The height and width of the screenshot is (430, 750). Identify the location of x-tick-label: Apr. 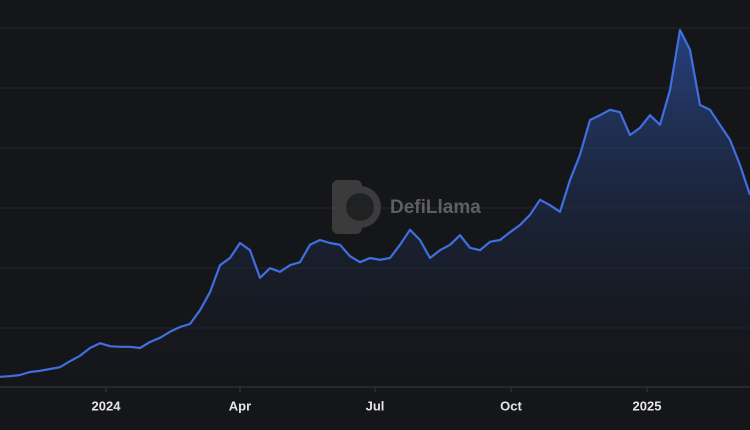
(240, 405).